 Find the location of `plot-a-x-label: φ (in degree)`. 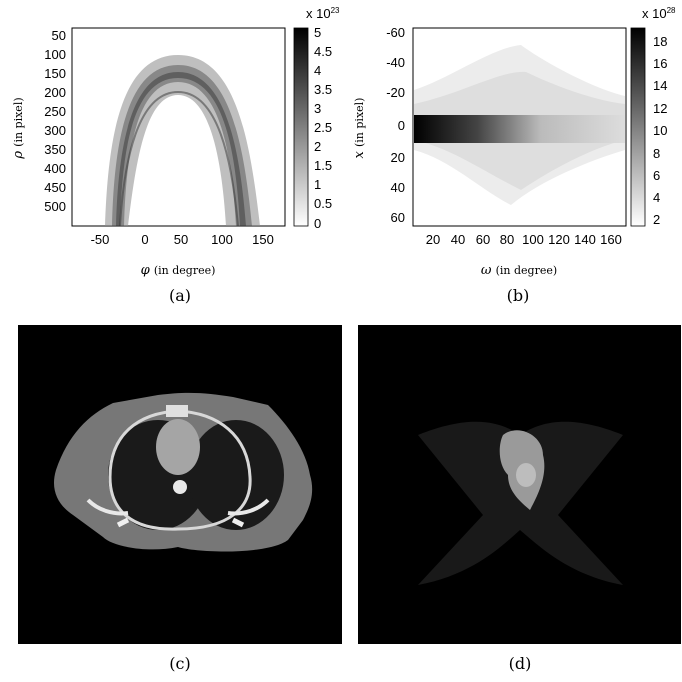

plot-a-x-label: φ (in degree) is located at coordinates (178, 270).